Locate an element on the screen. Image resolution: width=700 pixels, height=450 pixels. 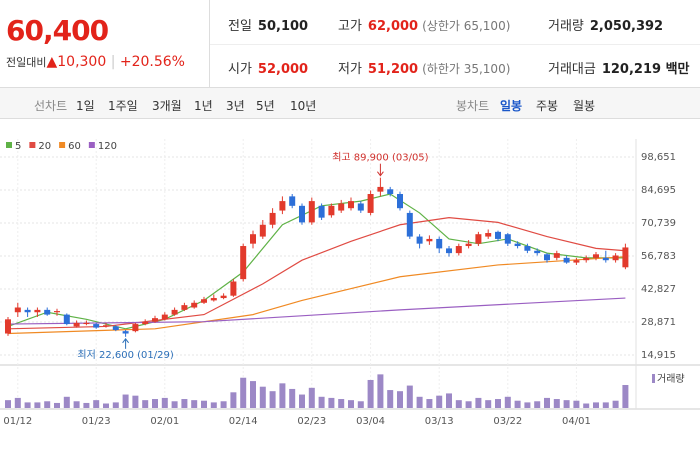
quote-cell: 거래대금 120,219 백만 is located at coordinates (619, 67).